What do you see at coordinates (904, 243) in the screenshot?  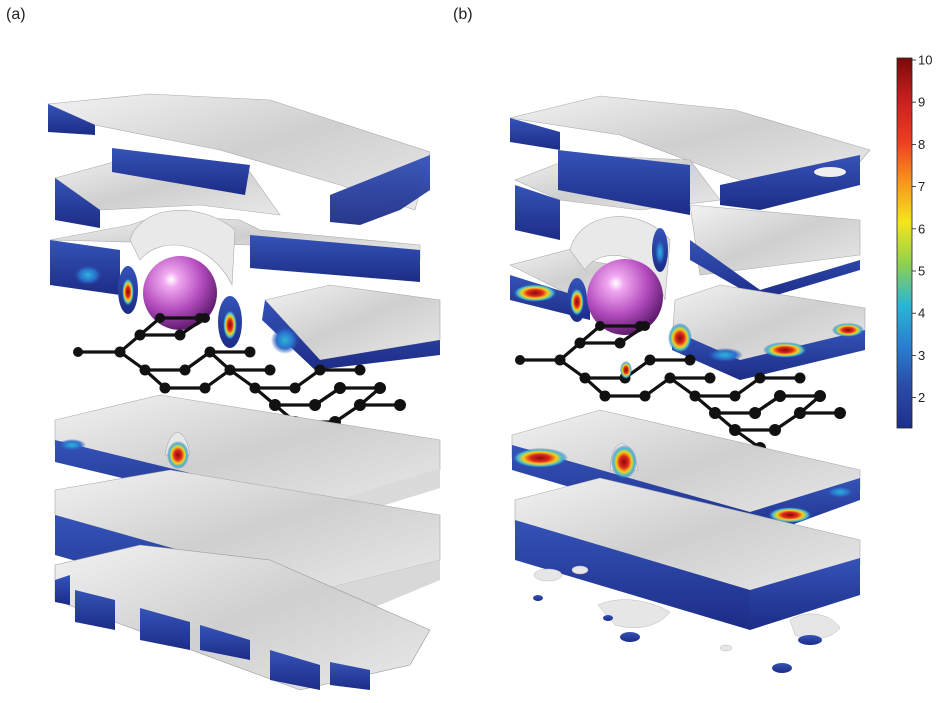 I see `colorbar-bar` at bounding box center [904, 243].